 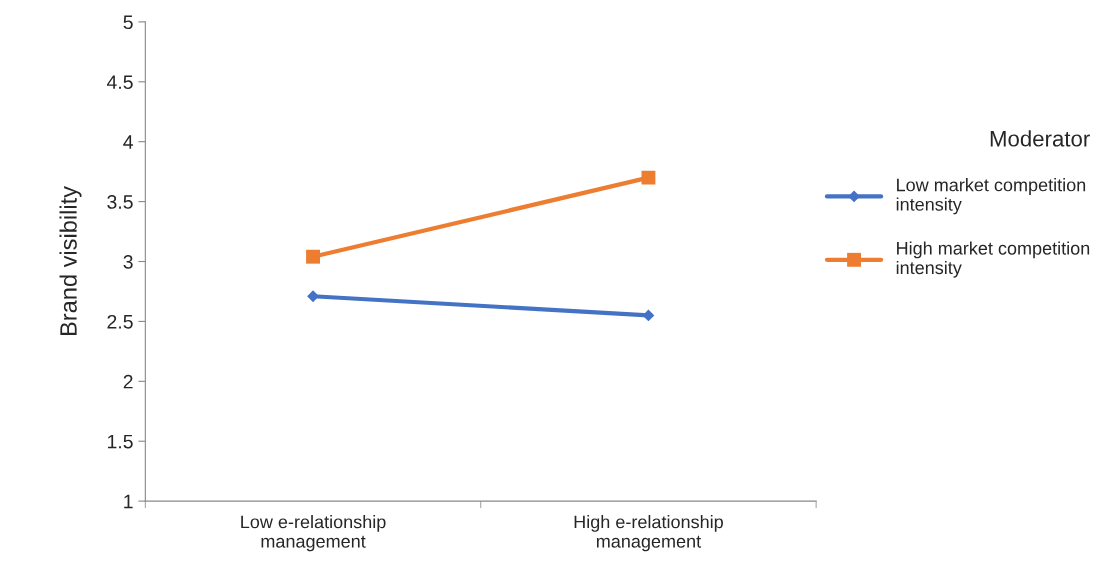 I want to click on y-tick-label: 3.5, so click(x=120, y=202).